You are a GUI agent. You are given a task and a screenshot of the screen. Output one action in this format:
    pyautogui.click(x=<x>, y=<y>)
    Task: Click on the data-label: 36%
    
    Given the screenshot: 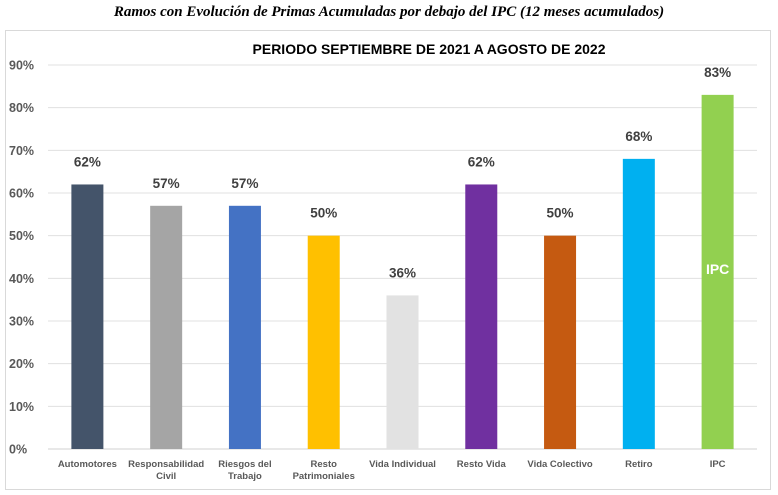 What is the action you would take?
    pyautogui.click(x=402, y=272)
    